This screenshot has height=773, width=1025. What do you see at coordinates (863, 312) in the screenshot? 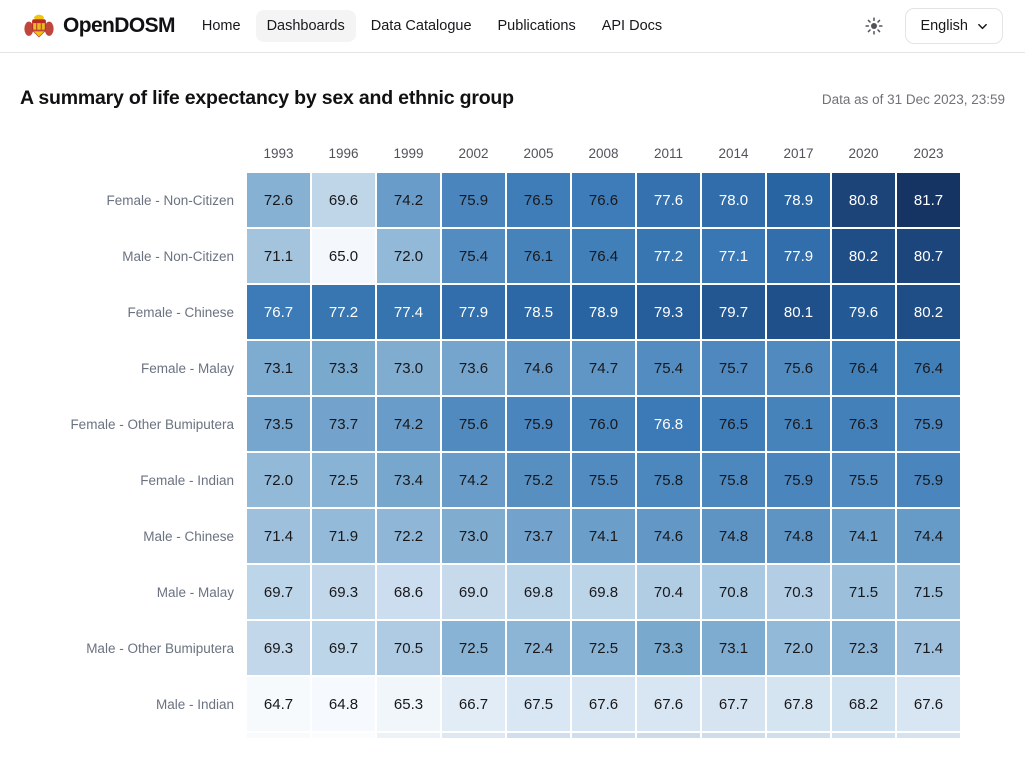
I see `heatmap-cell: 79.6` at bounding box center [863, 312].